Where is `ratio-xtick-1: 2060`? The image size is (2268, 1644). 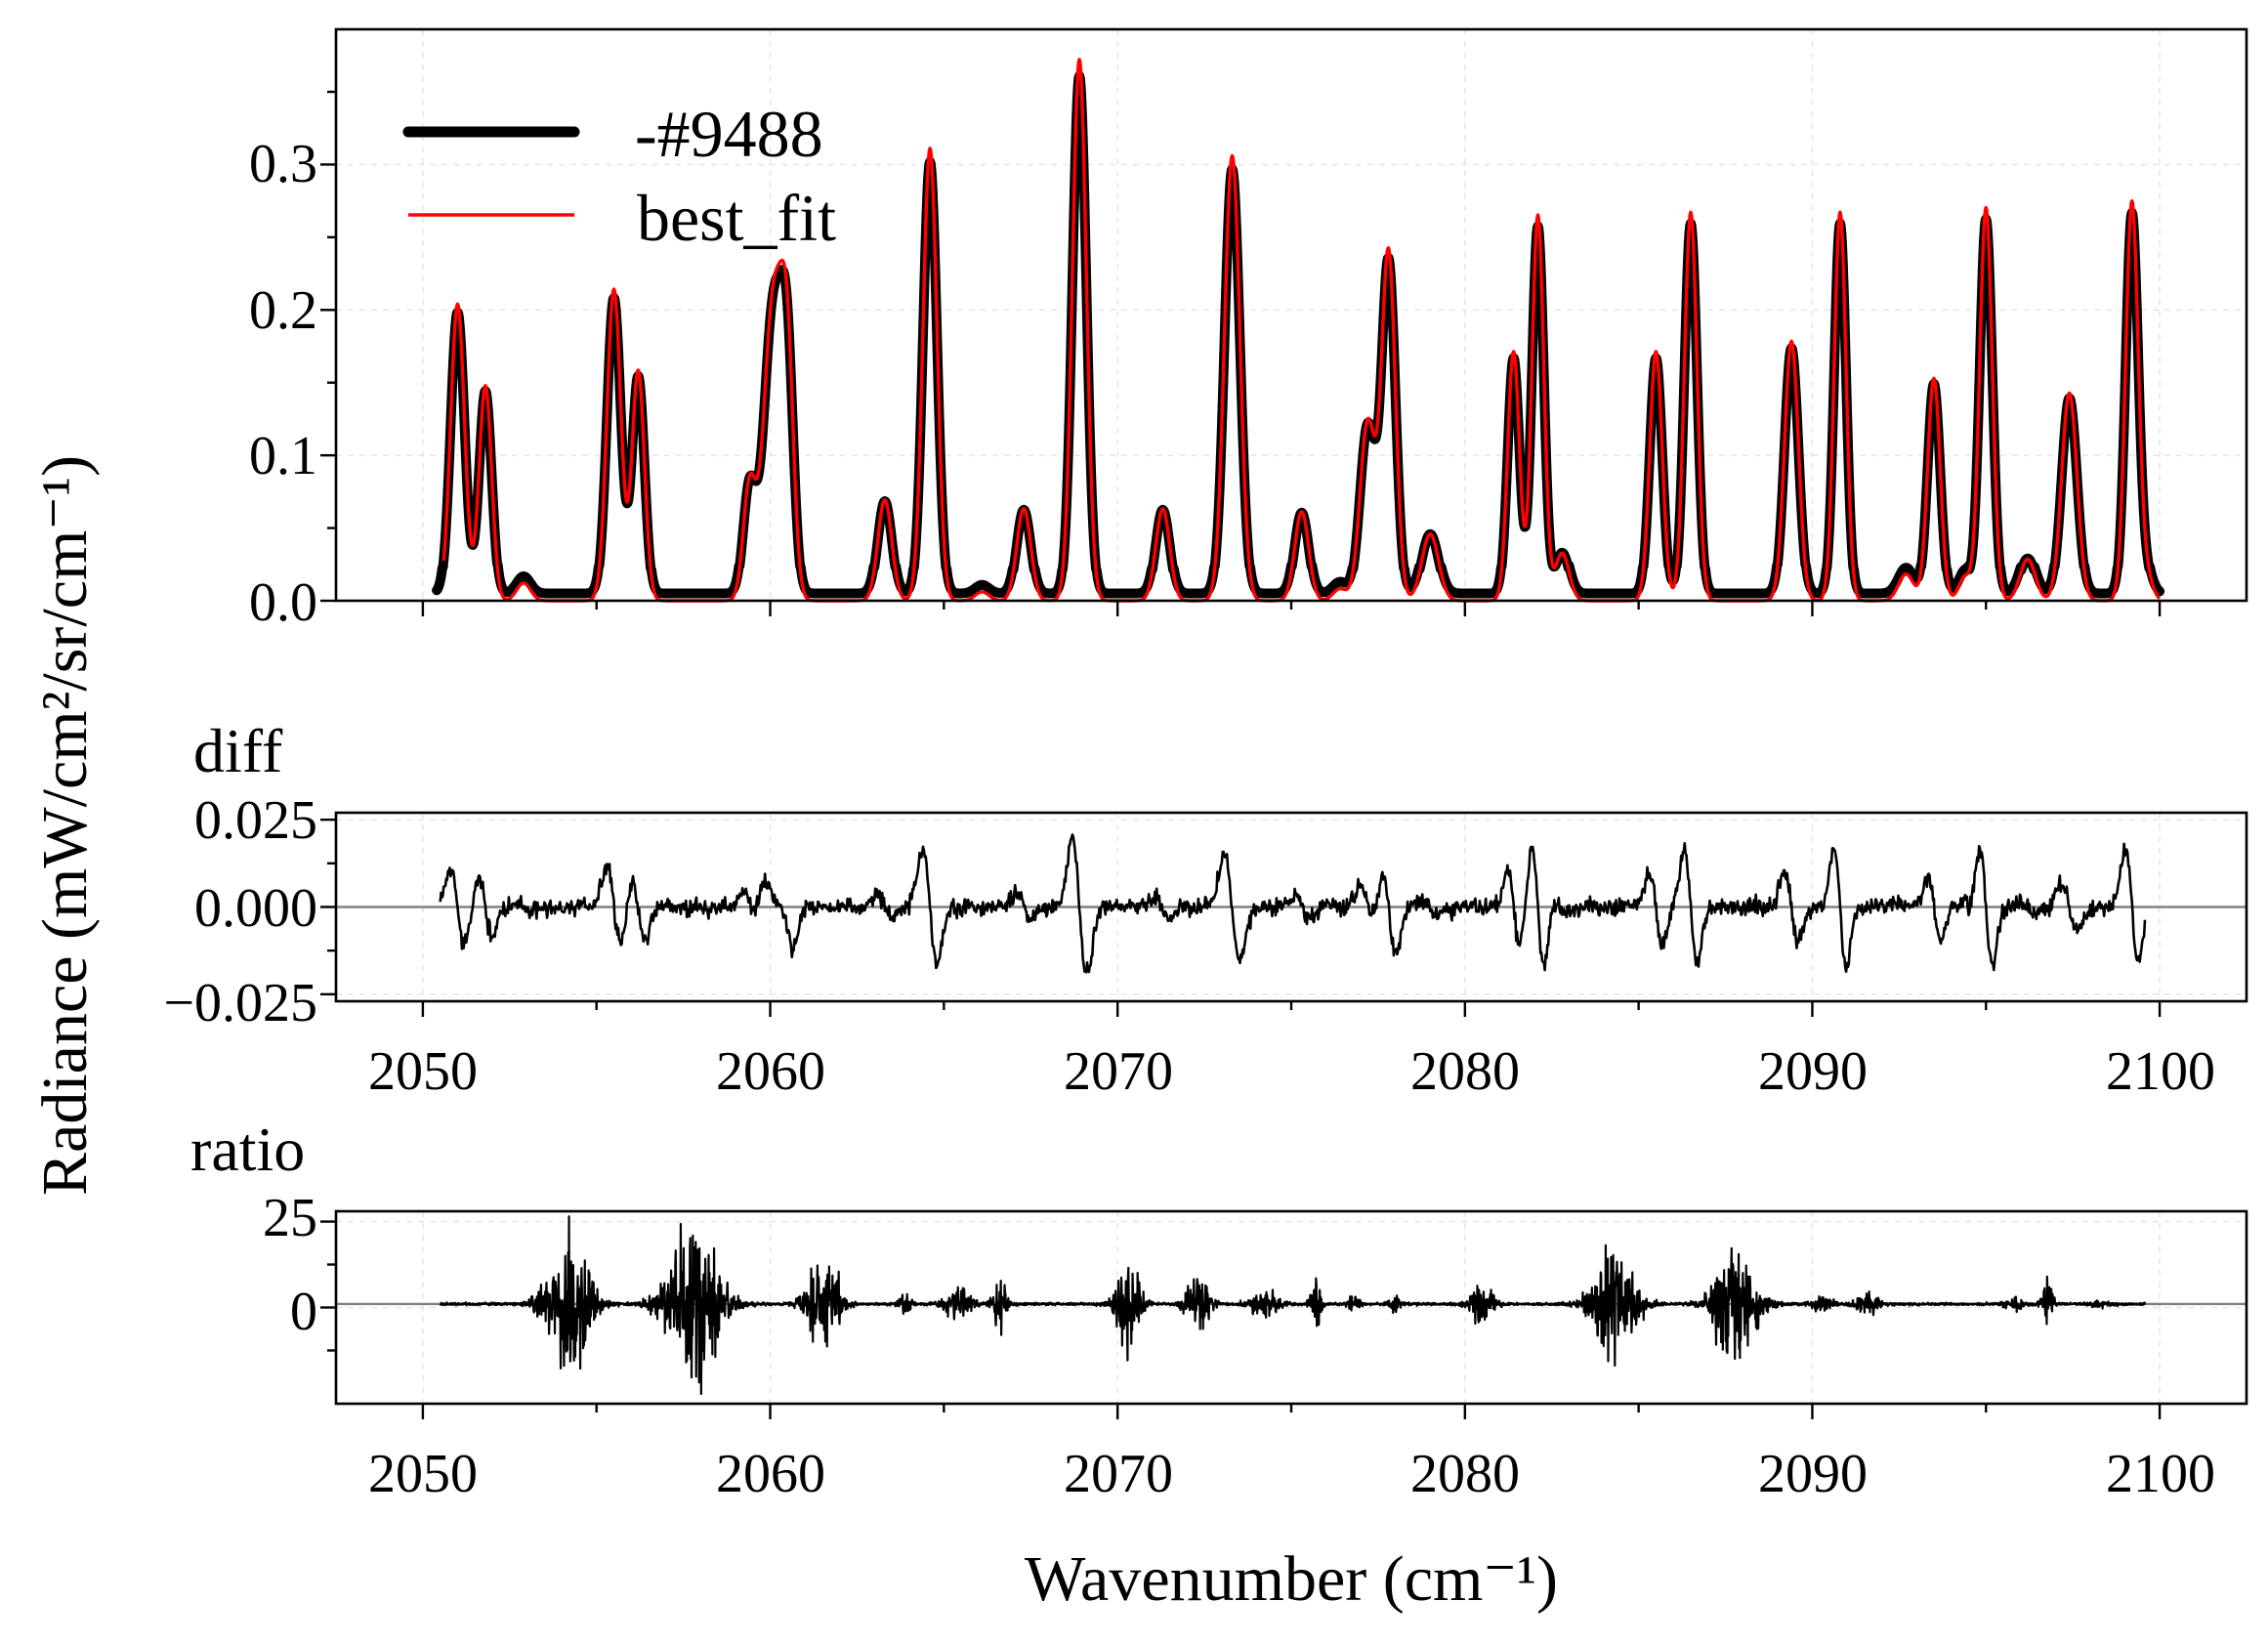 ratio-xtick-1: 2060 is located at coordinates (770, 1474).